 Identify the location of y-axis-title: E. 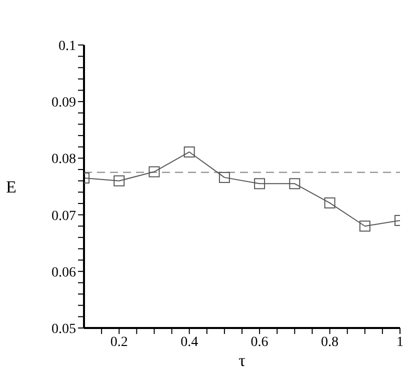
(11, 187).